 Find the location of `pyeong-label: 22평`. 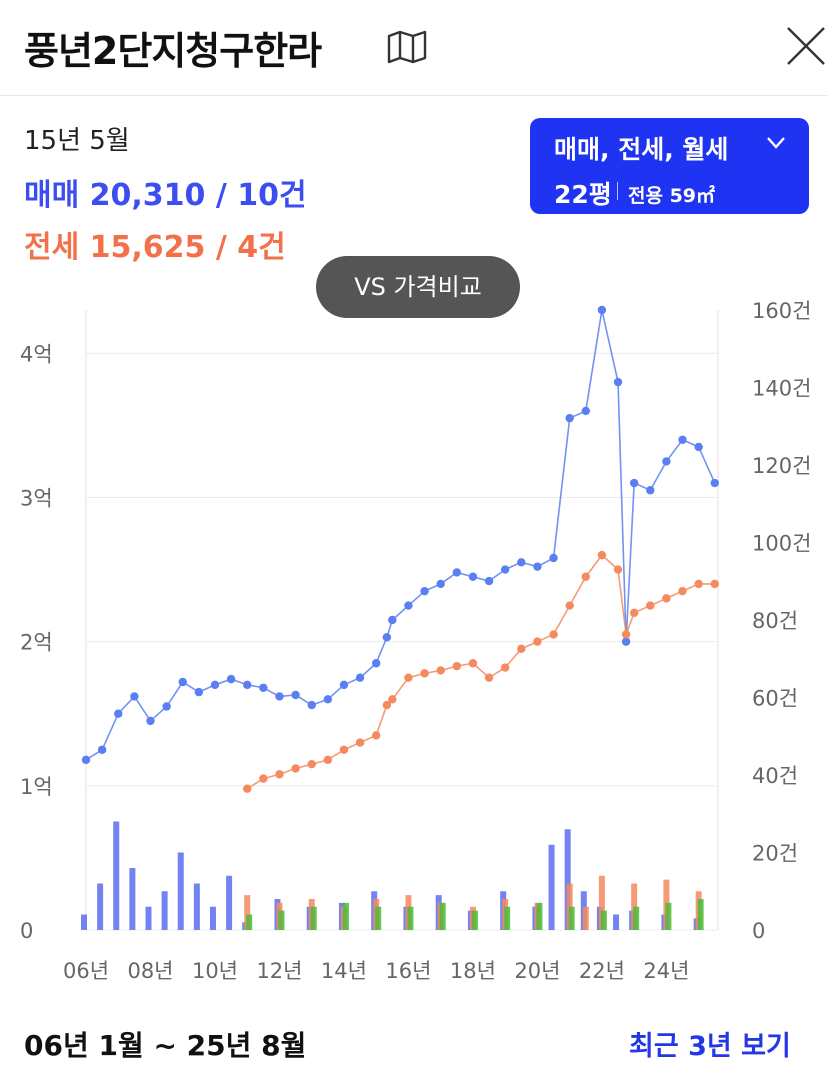

pyeong-label: 22평 is located at coordinates (583, 194).